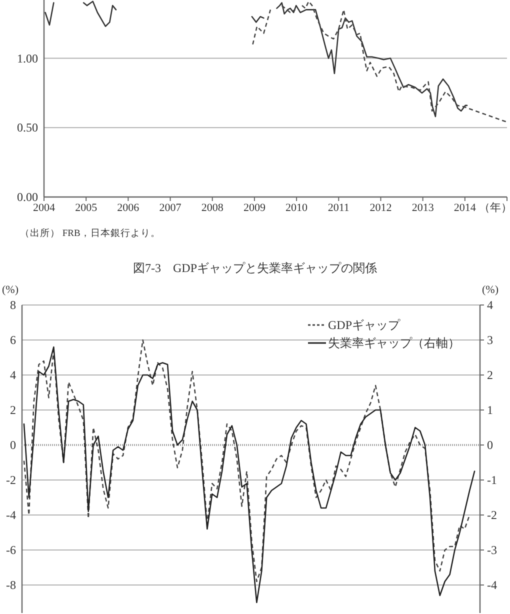  Describe the element at coordinates (365, 325) in the screenshot. I see `legend-label: GDPギャップ` at that location.